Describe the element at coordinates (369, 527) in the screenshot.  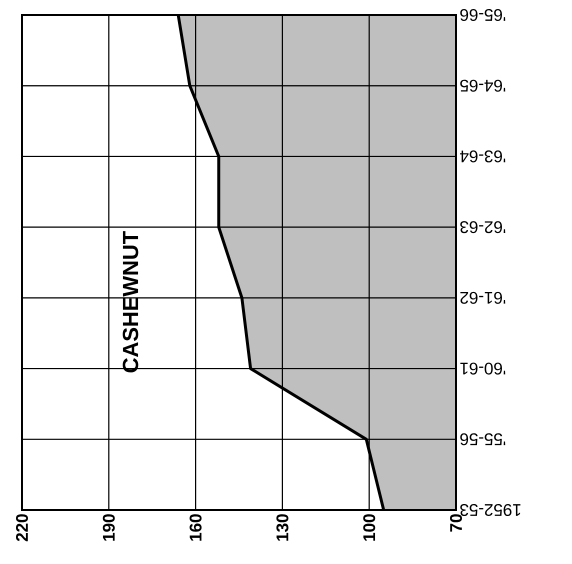
I see `x-tick-label: 100` at that location.